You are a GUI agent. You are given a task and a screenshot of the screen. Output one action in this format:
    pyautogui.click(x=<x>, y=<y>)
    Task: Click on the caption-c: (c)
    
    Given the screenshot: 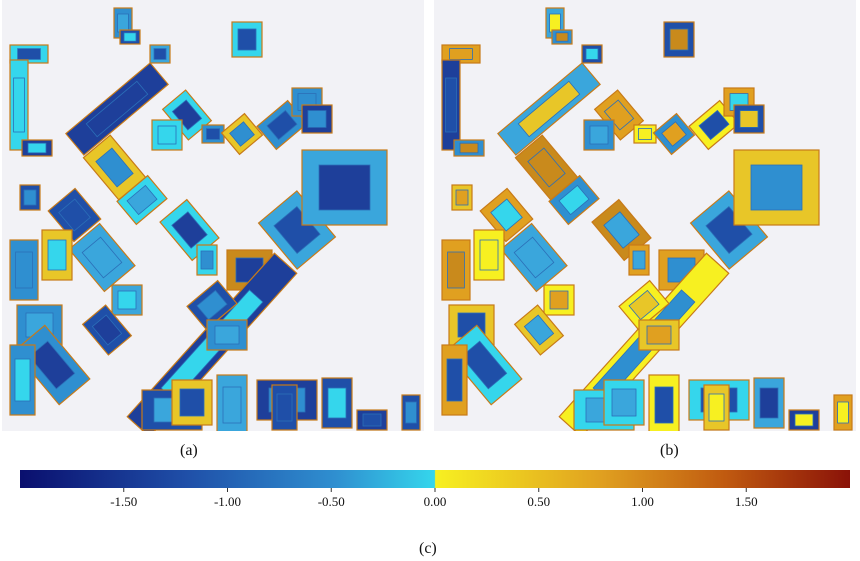 What is the action you would take?
    pyautogui.click(x=428, y=548)
    